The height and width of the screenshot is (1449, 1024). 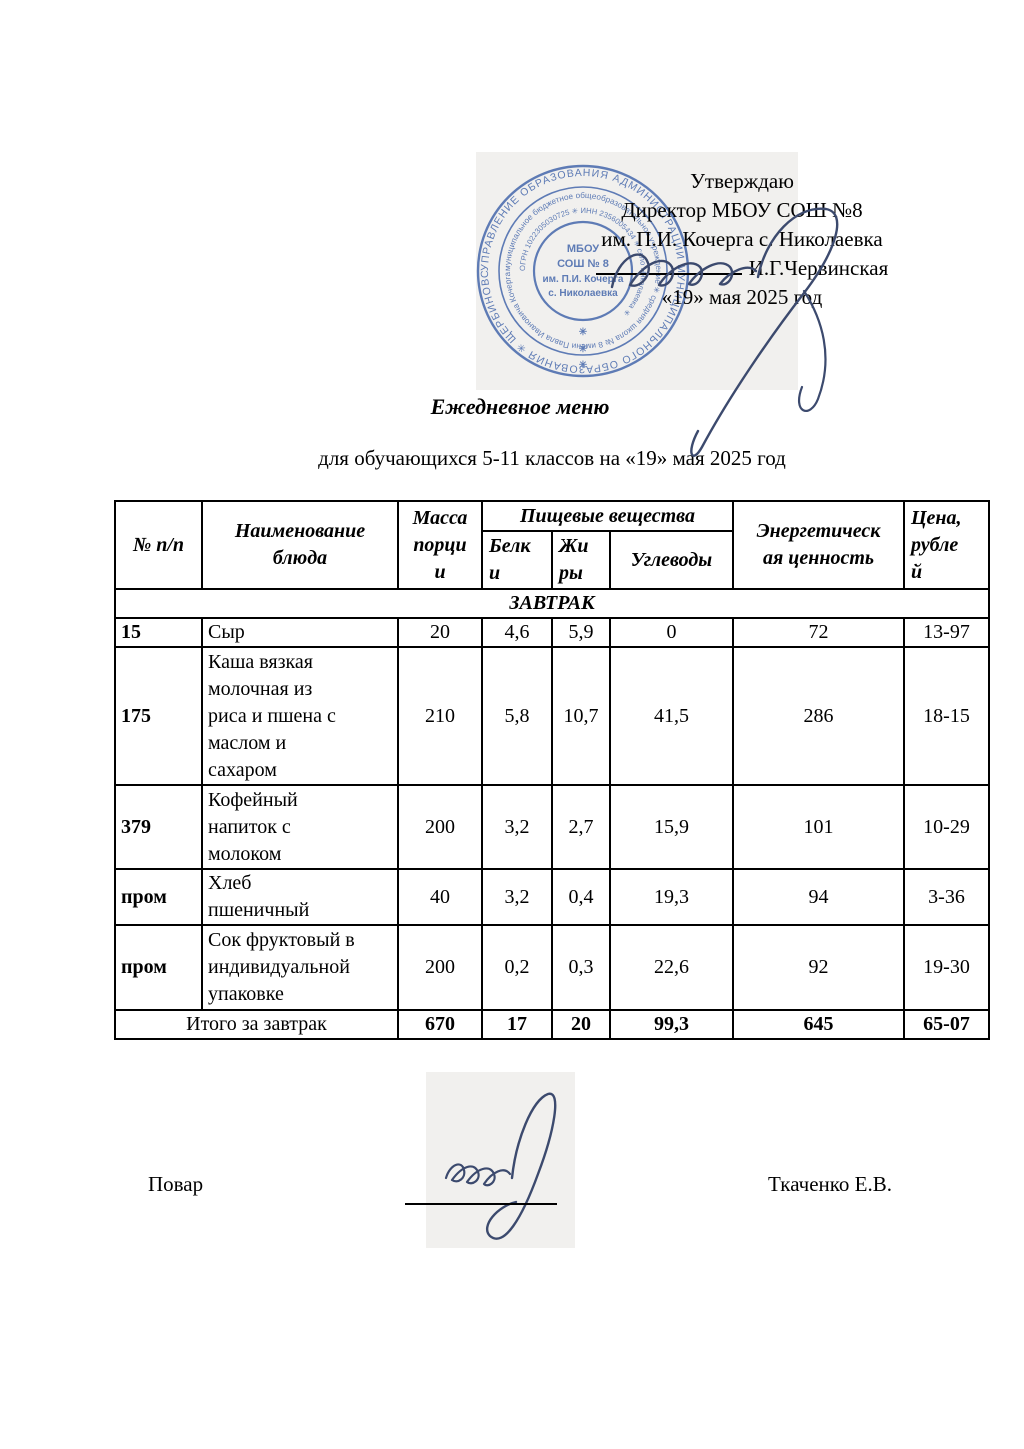 What do you see at coordinates (742, 181) in the screenshot?
I see `approval-line-approve: Утверждаю` at bounding box center [742, 181].